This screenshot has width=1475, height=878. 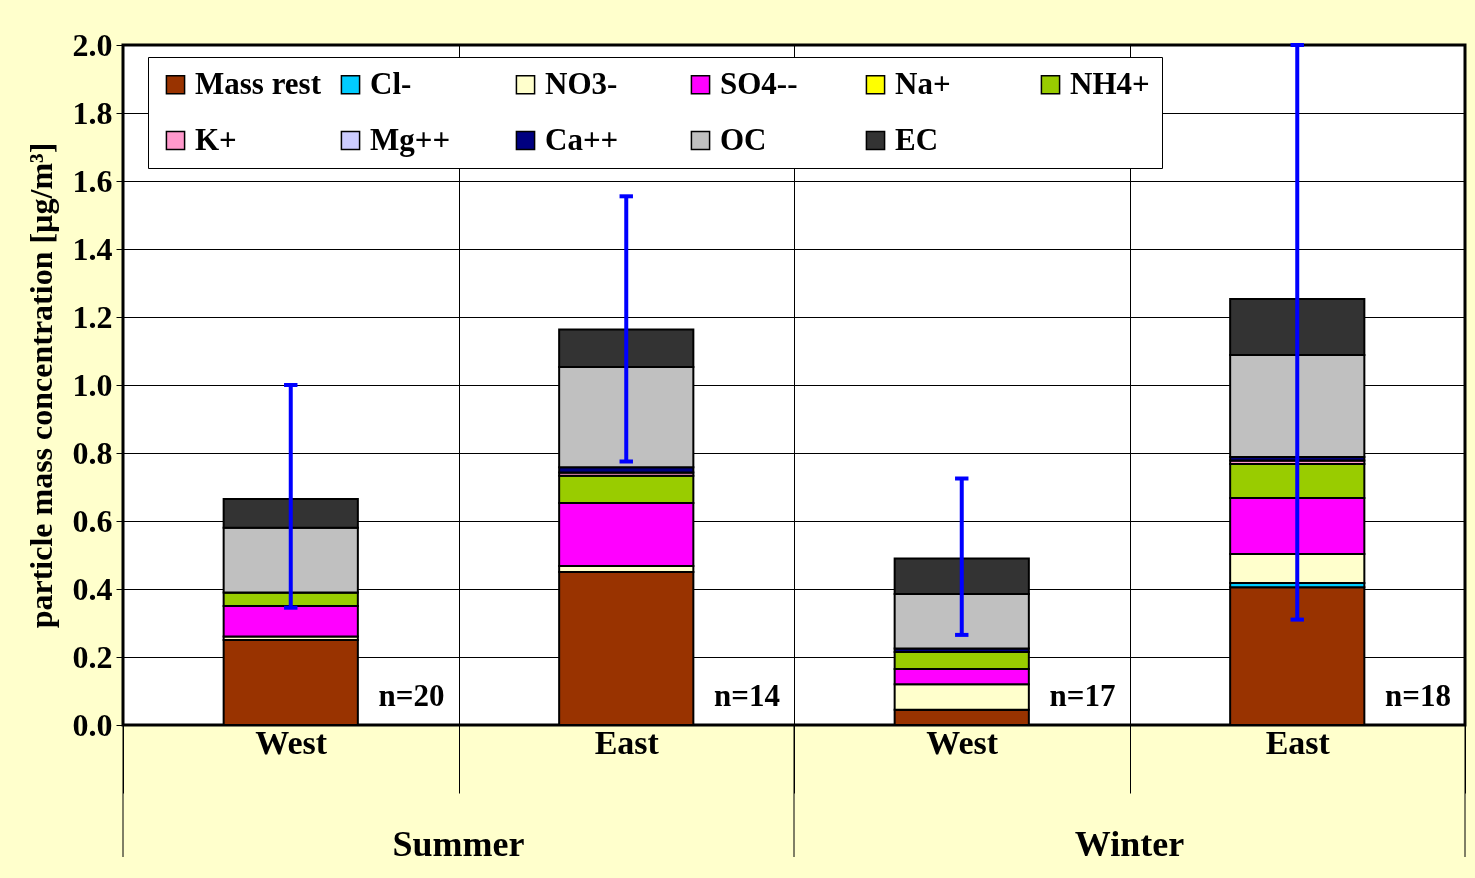 What do you see at coordinates (411, 695) in the screenshot?
I see `annotation: n=20` at bounding box center [411, 695].